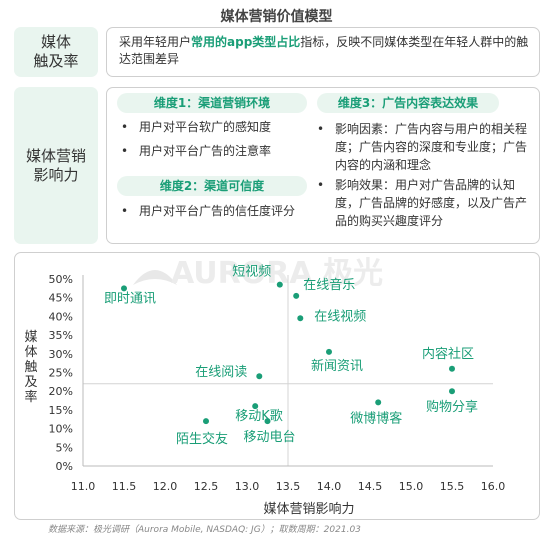 The image size is (553, 538). I want to click on list-item: 影响因素：广告内容与用户的相关程度；广告内容的深度和专业度；广告内容的内涵和理念, so click(424, 147).